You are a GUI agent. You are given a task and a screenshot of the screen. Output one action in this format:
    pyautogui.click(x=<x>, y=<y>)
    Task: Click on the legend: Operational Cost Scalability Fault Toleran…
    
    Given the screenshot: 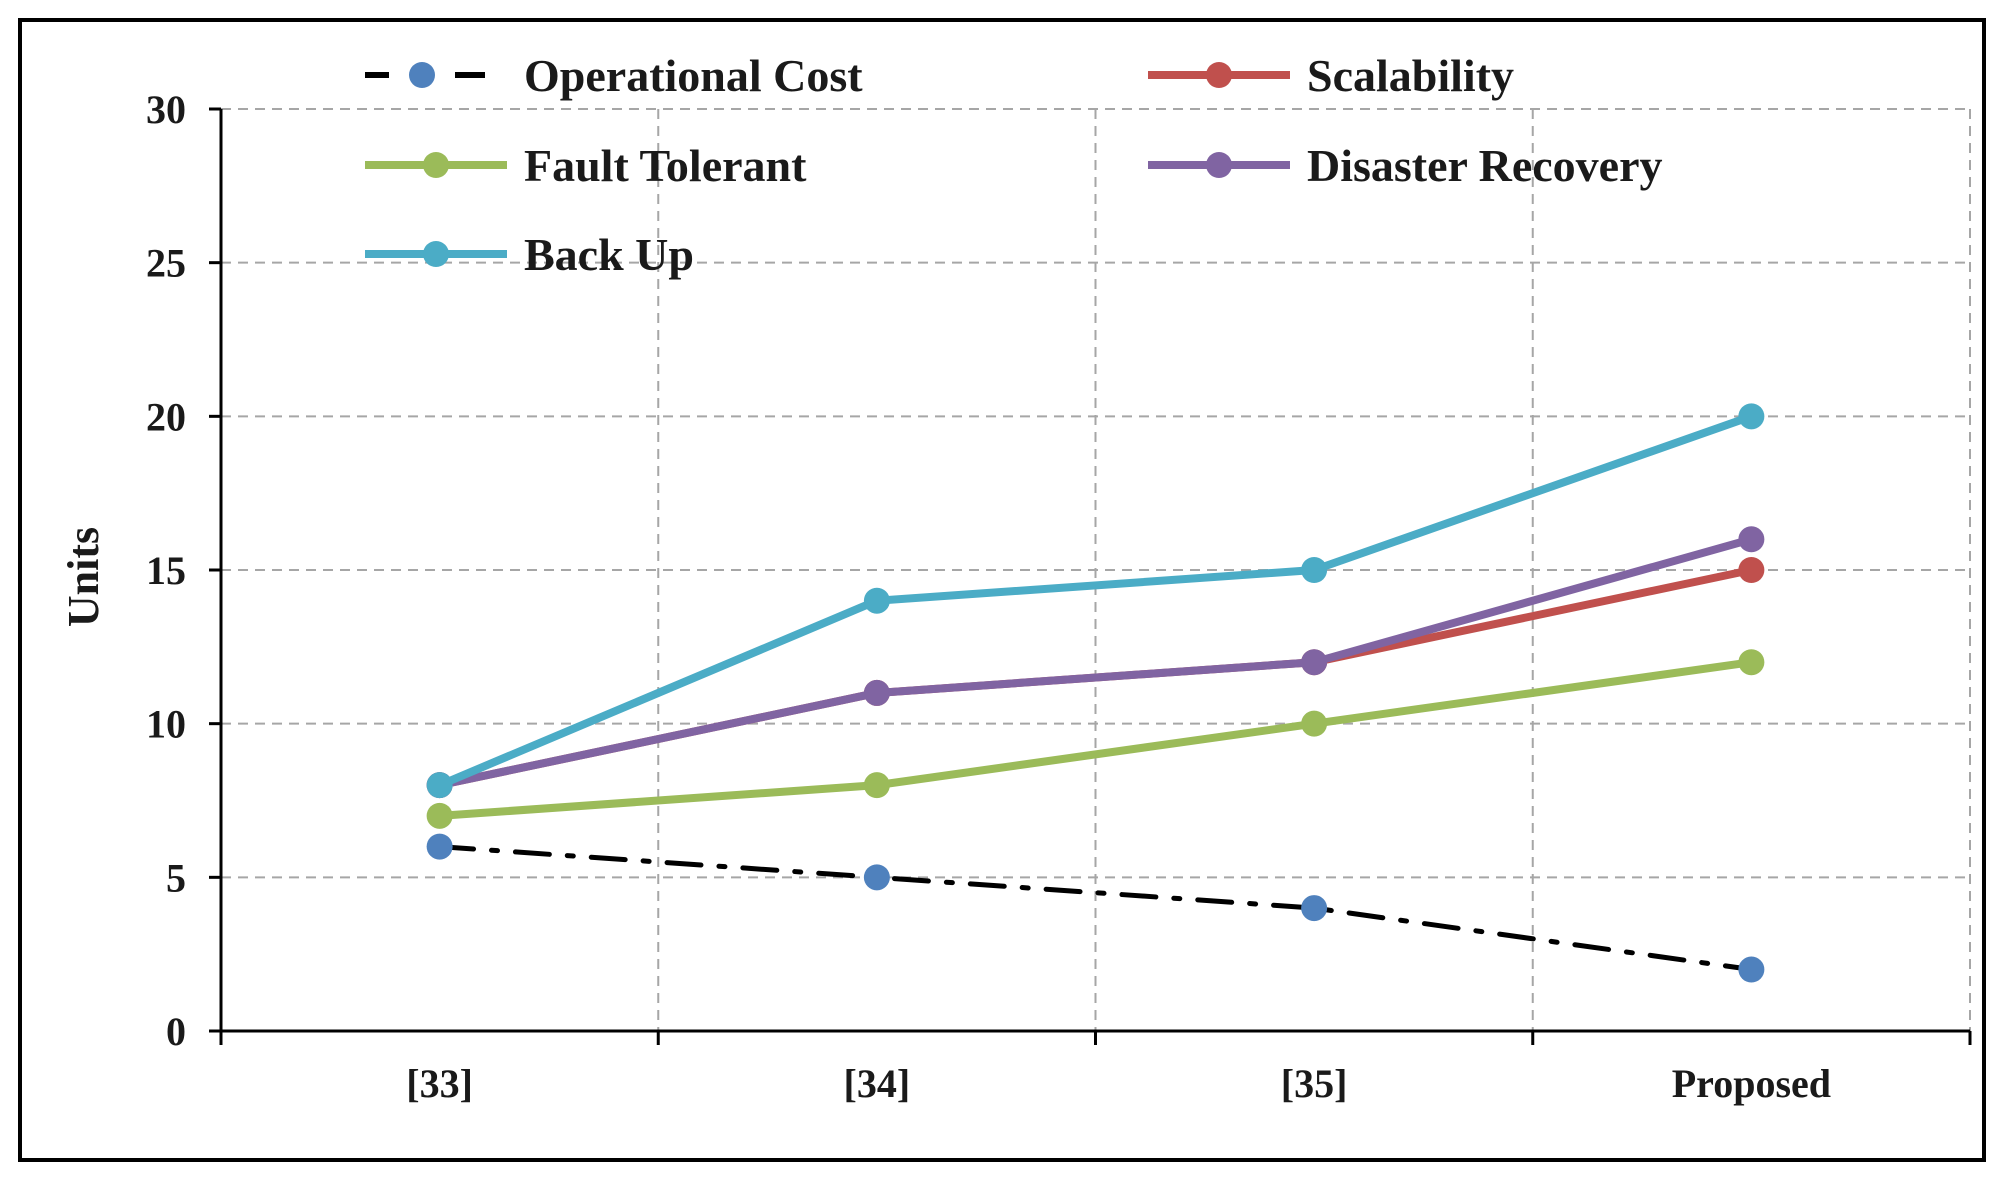 What is the action you would take?
    pyautogui.click(x=1014, y=165)
    